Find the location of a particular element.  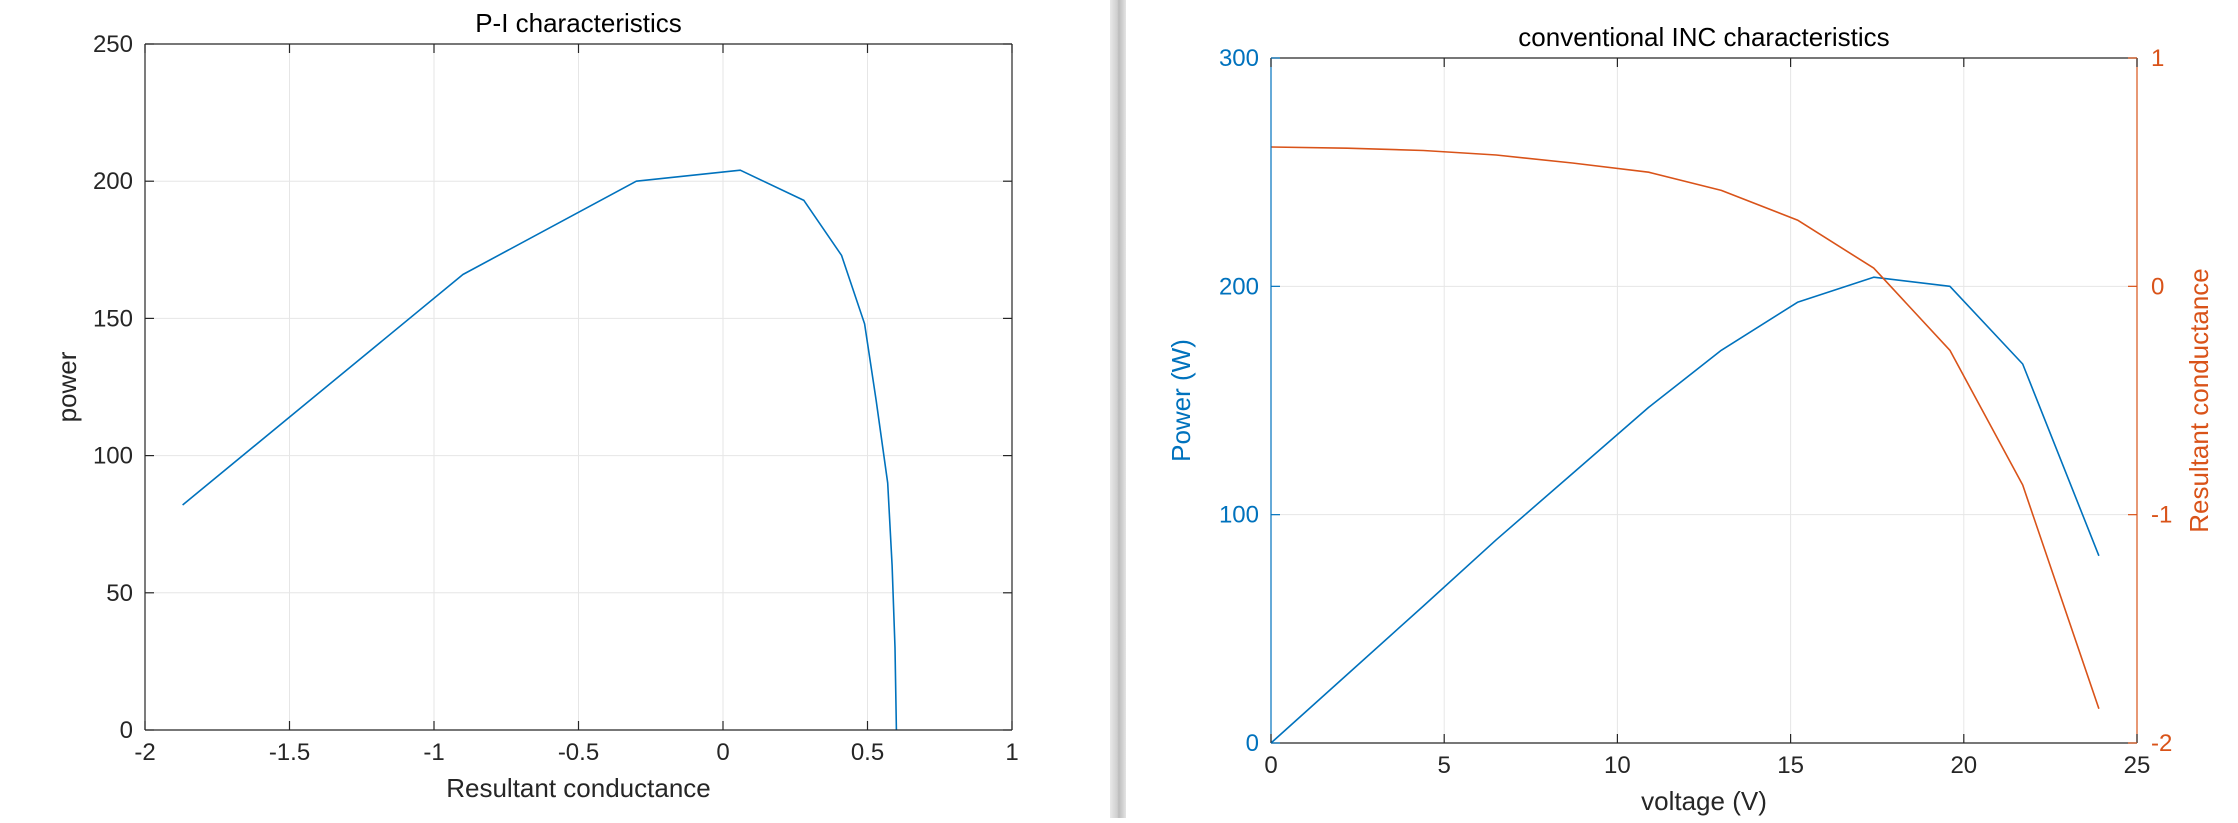

chart-title: conventional INC characteristics is located at coordinates (1703, 37).